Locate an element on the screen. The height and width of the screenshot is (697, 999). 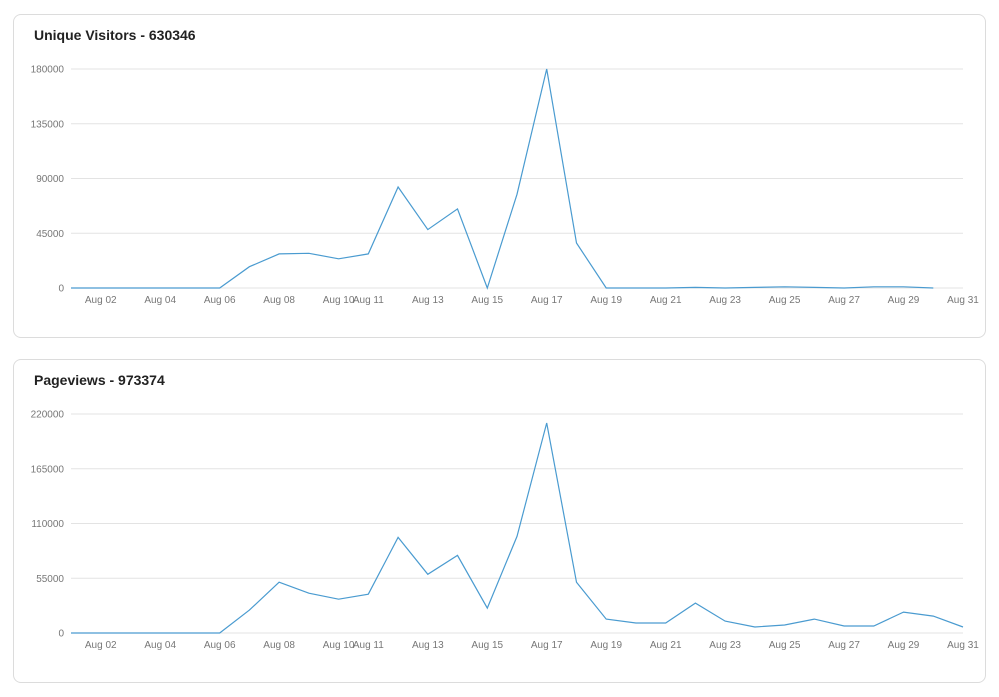
y-tick-label: 135000 is located at coordinates (48, 124).